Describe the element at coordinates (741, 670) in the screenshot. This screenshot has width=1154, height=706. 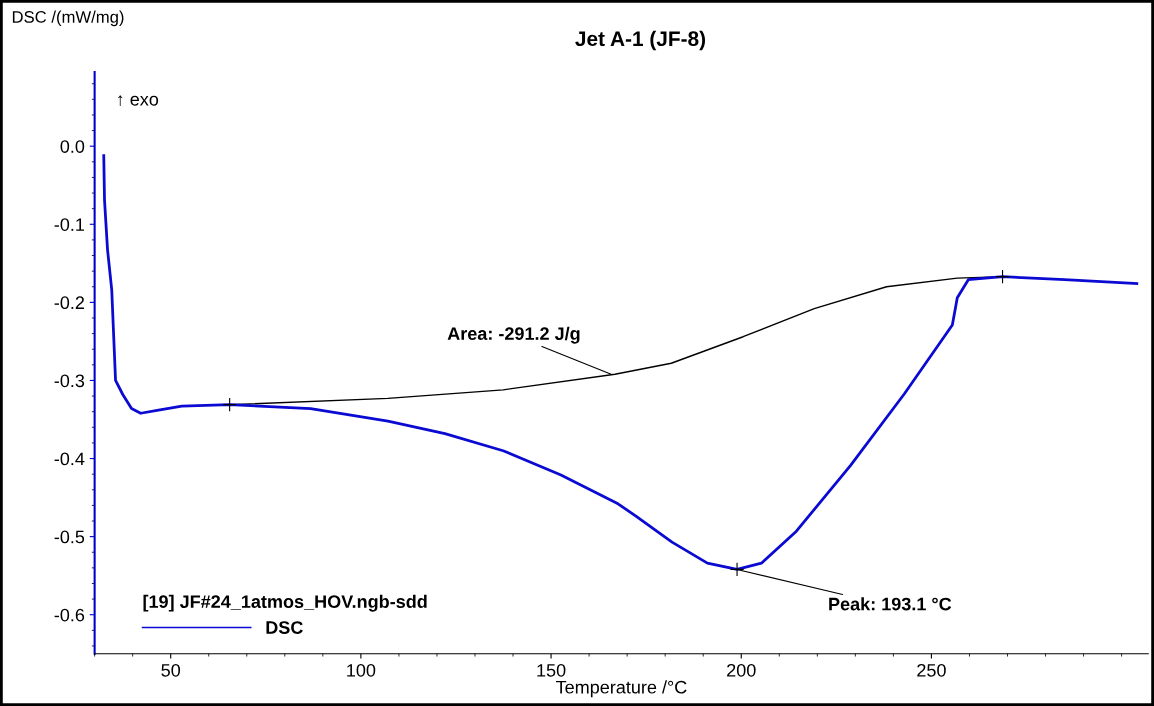
I see `x-tick-label: 200` at that location.